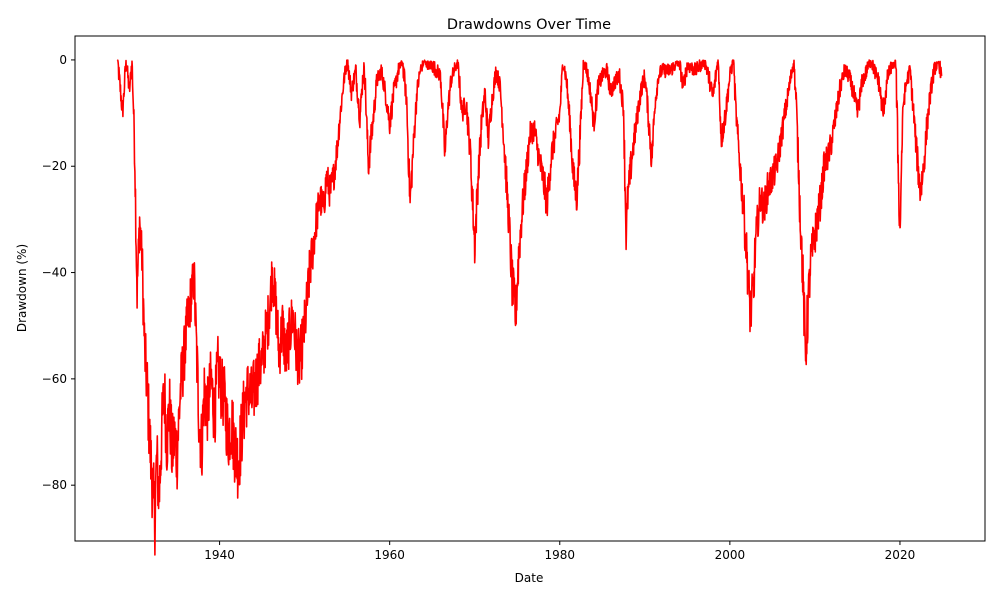 The height and width of the screenshot is (600, 1000). What do you see at coordinates (219, 555) in the screenshot?
I see `x-tick-label: 1940` at bounding box center [219, 555].